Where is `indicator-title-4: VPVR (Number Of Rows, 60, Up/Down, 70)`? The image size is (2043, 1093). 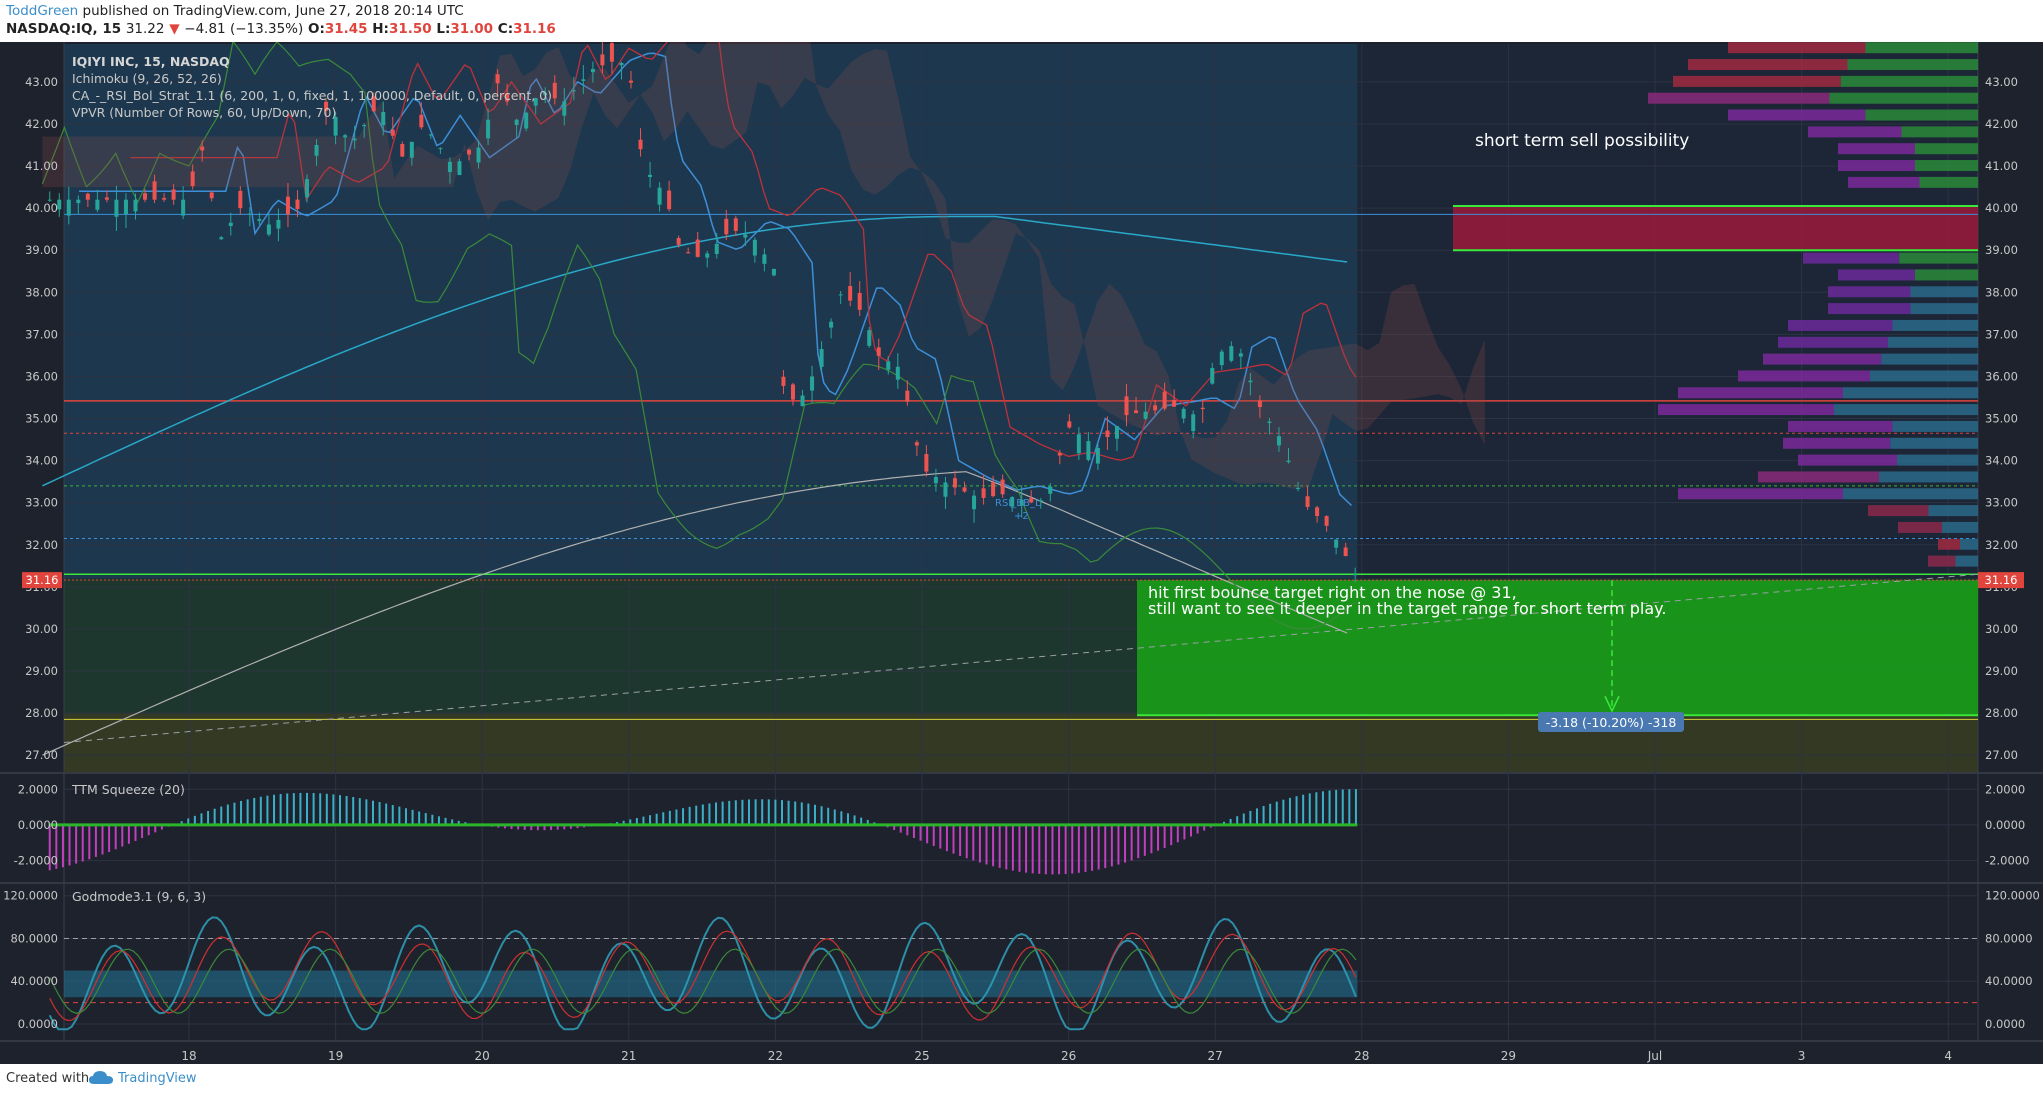 indicator-title-4: VPVR (Number Of Rows, 60, Up/Down, 70) is located at coordinates (204, 112).